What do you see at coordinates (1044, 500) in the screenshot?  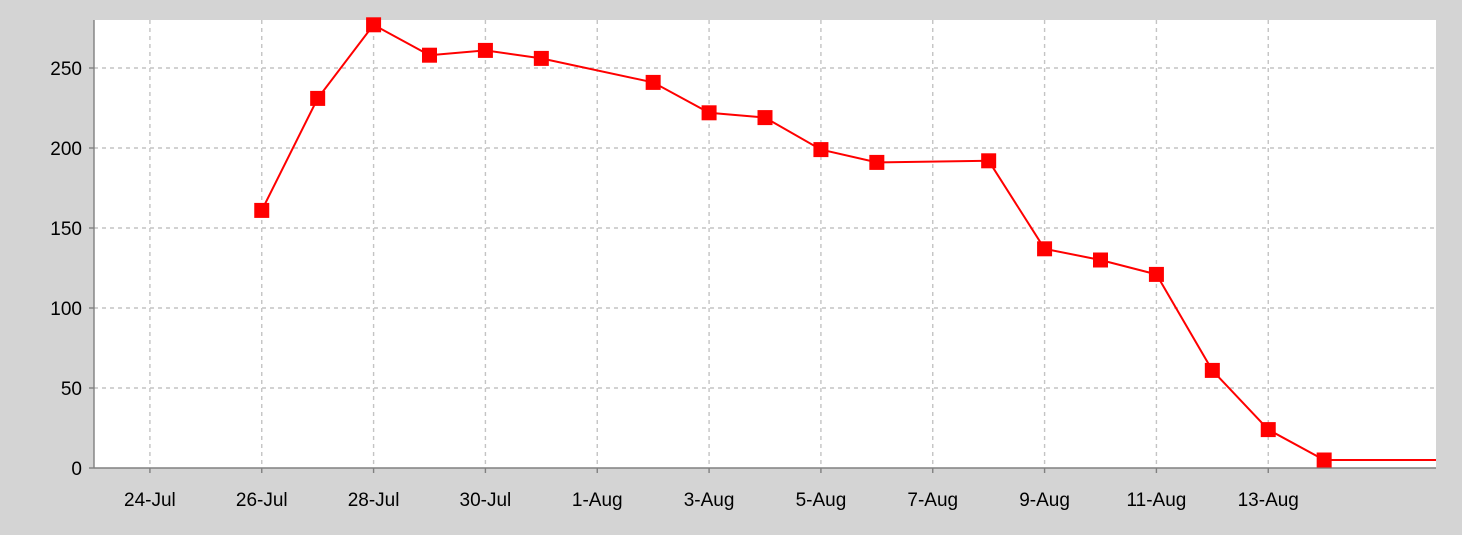 I see `x-tick-label: 9-Aug` at bounding box center [1044, 500].